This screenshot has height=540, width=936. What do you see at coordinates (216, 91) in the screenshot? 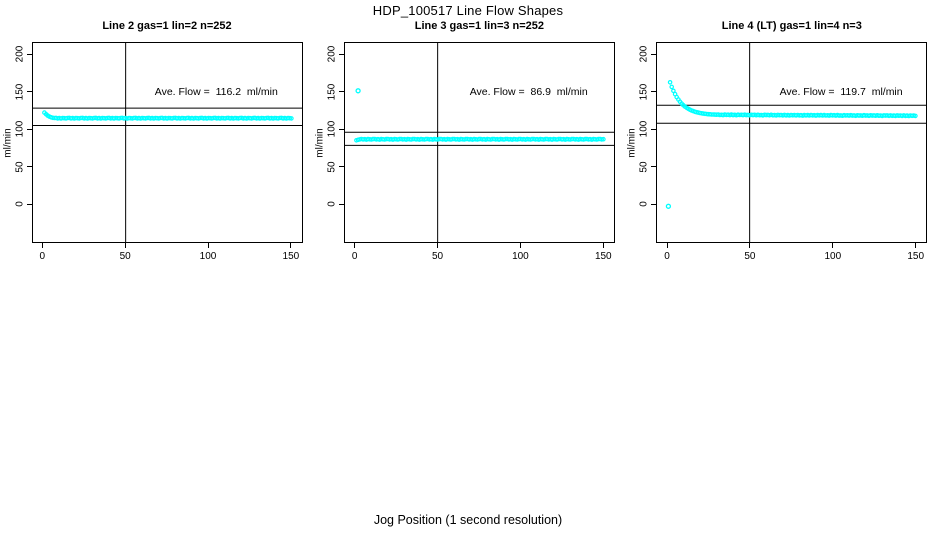
I see `ave-flow-annotation: Ave. Flow = 116.2 ml/min` at bounding box center [216, 91].